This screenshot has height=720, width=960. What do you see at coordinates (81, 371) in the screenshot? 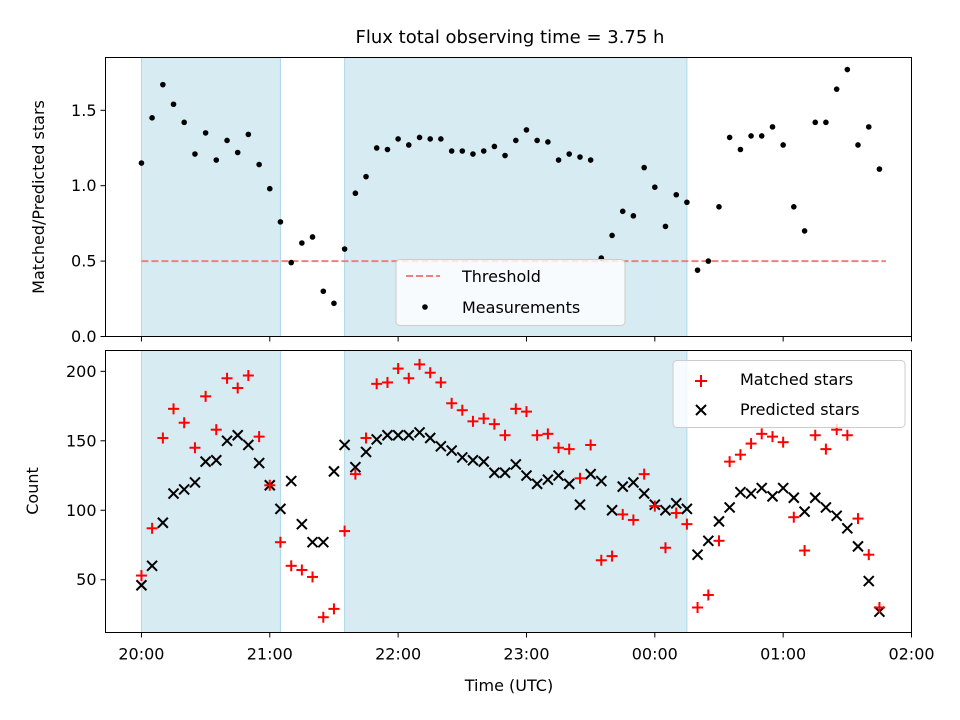
I see `y-tick-label: 200` at bounding box center [81, 371].